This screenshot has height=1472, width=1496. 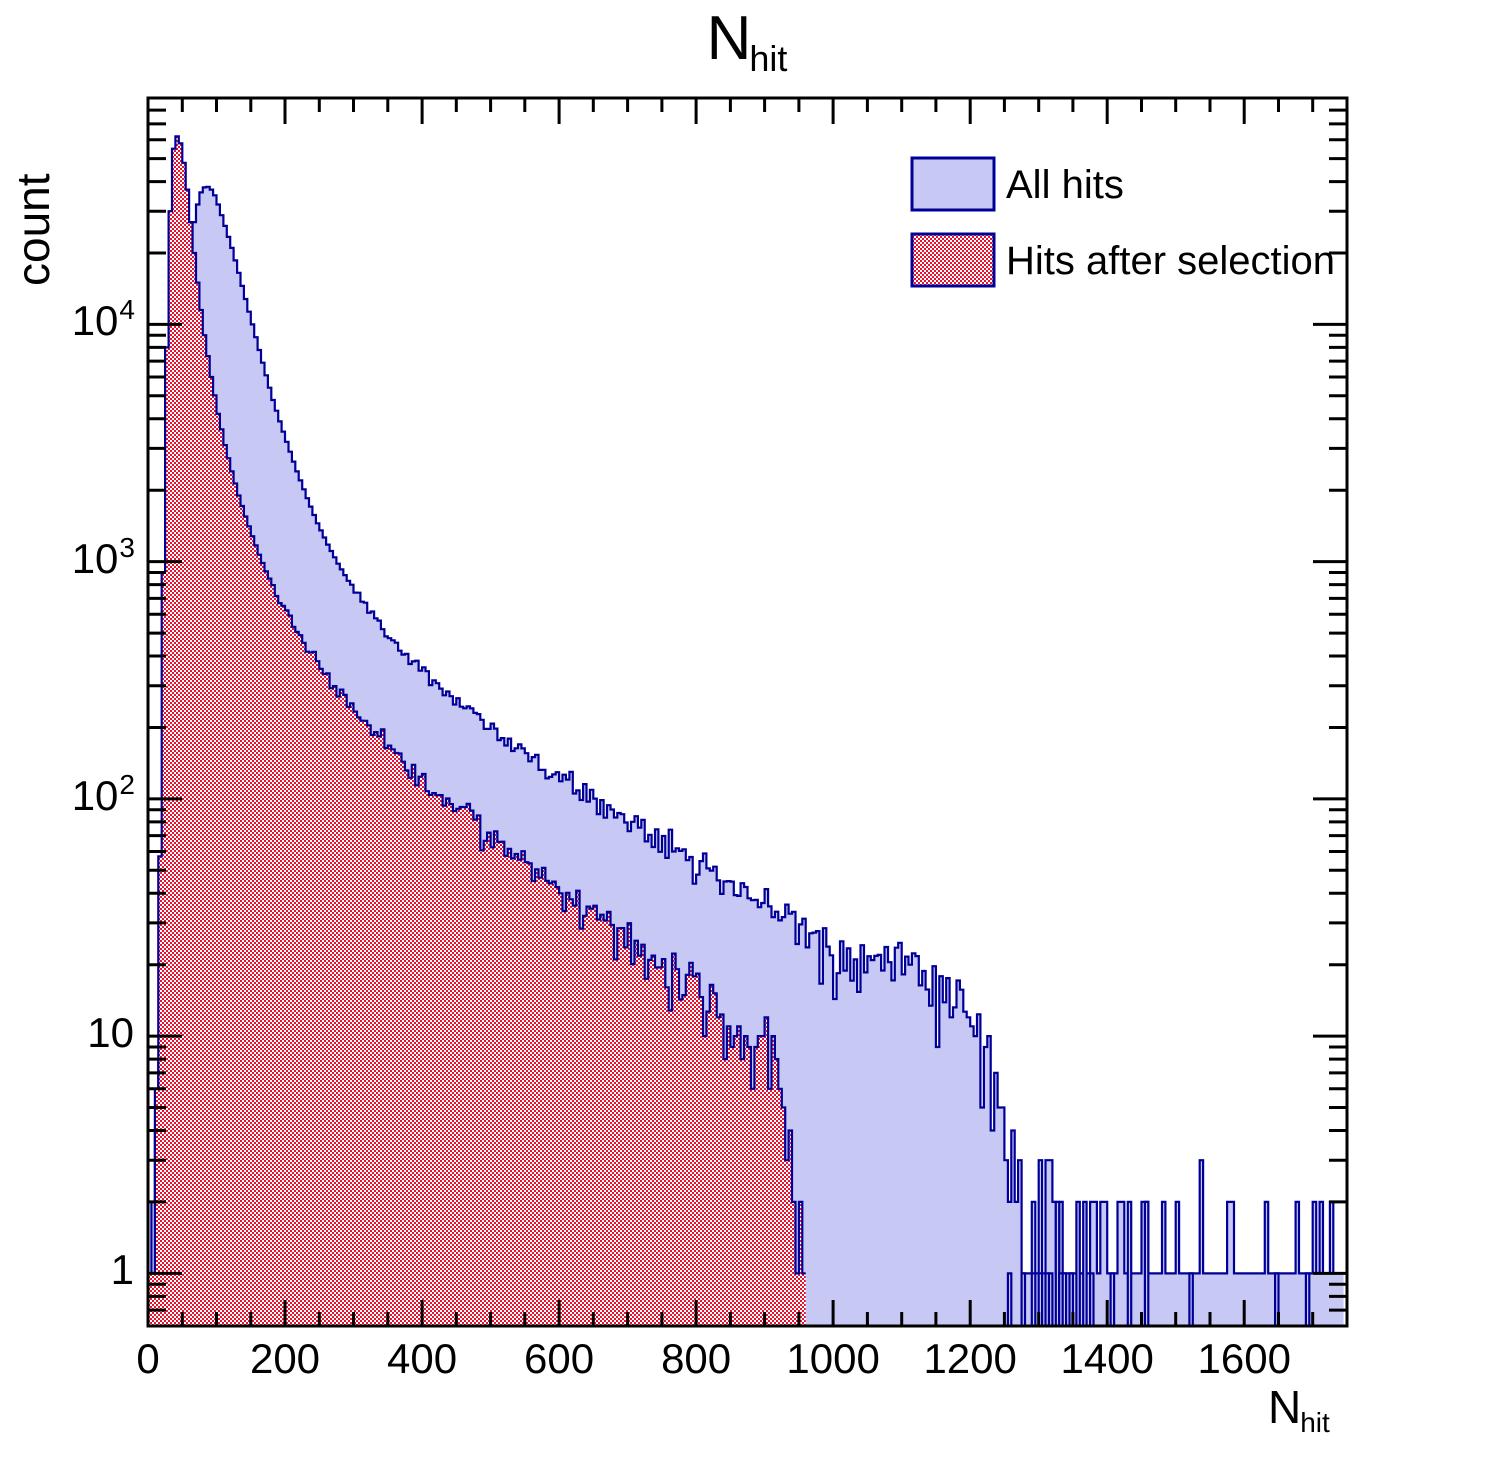 I want to click on page-title: Nhit, so click(x=748, y=42).